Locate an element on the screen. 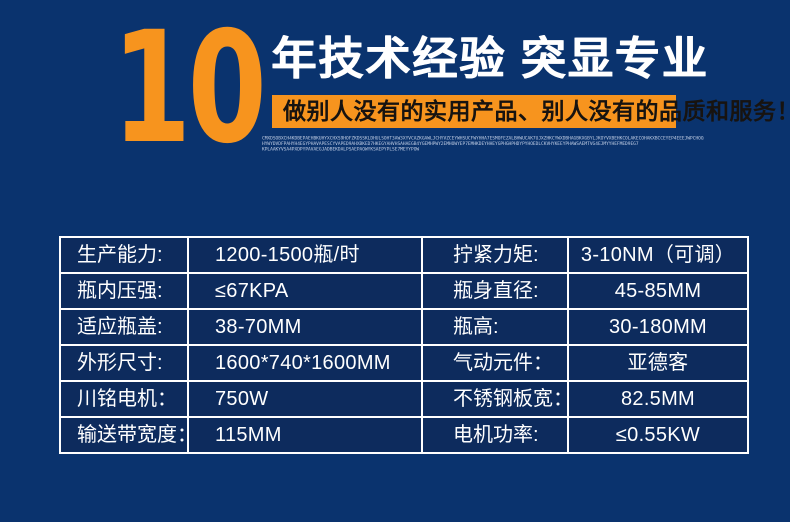 This screenshot has width=790, height=522. spec-value: 115MM is located at coordinates (305, 435).